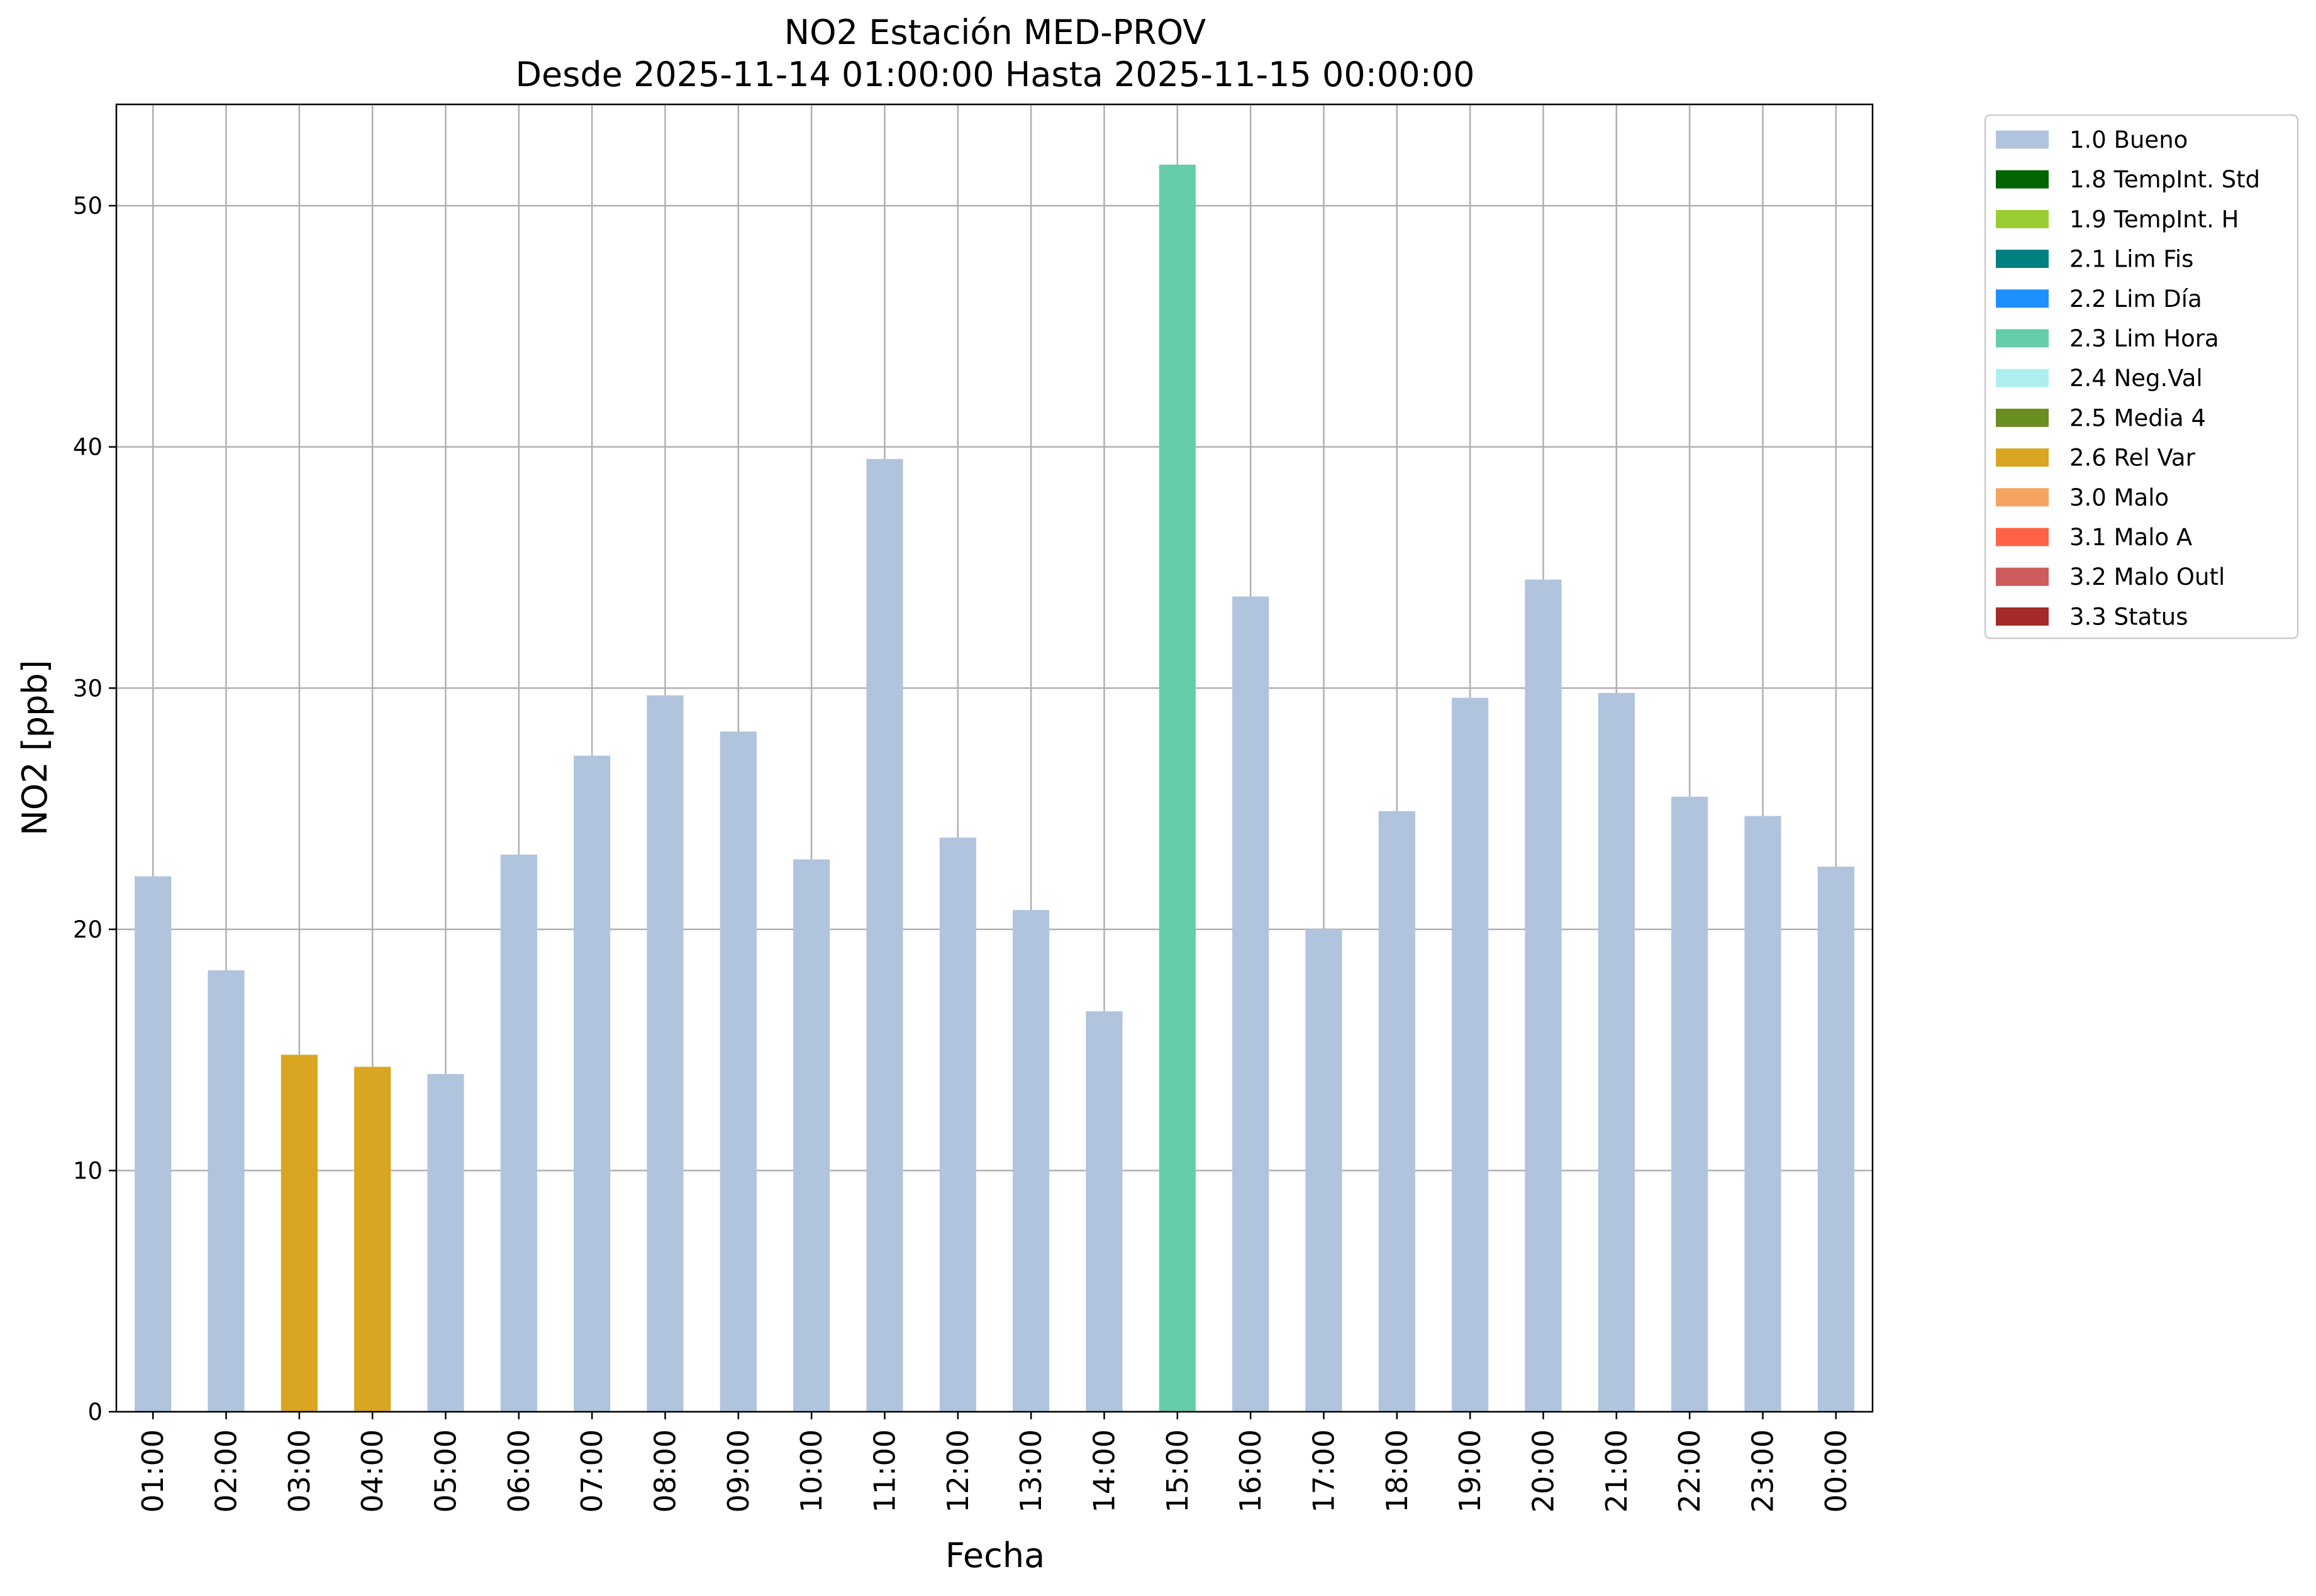 The height and width of the screenshot is (1596, 2316). I want to click on legend-label: 1.8 TempInt. Std, so click(2164, 179).